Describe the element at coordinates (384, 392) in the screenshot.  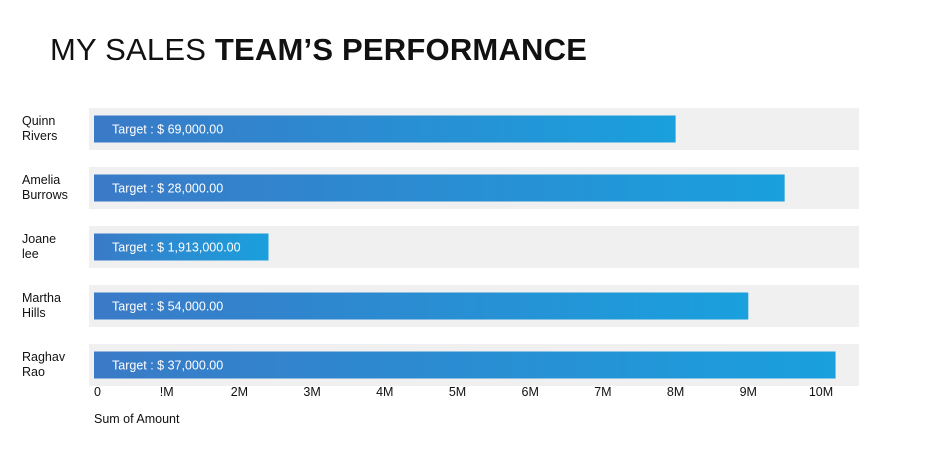
I see `x-tick-label: 4M` at that location.